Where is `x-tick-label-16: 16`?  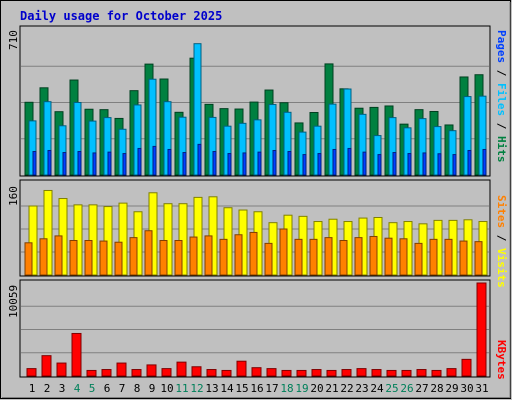
x-tick-label-16: 16 is located at coordinates (256, 388).